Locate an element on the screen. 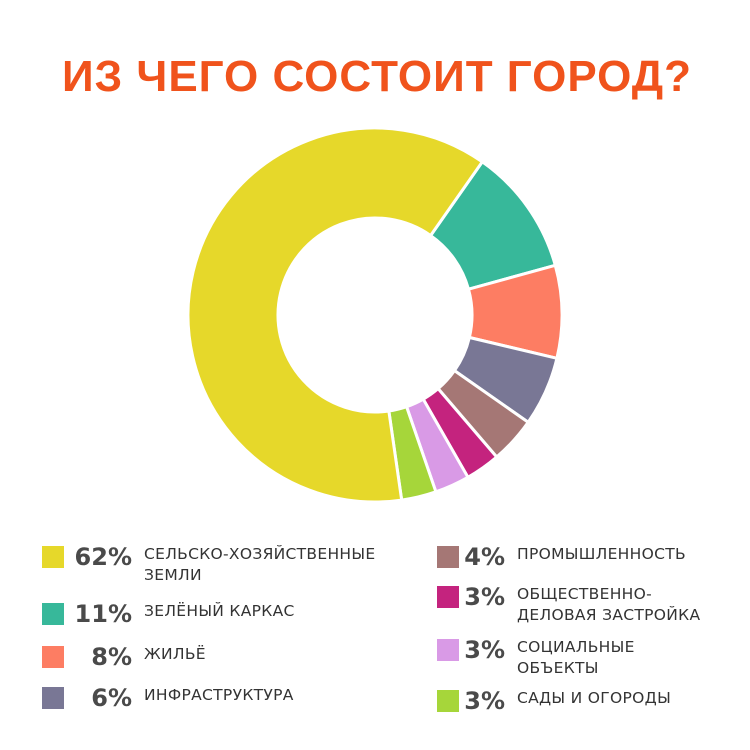  legend-label-line: ПРОМЫШЛЕННОСТЬ is located at coordinates (601, 554).